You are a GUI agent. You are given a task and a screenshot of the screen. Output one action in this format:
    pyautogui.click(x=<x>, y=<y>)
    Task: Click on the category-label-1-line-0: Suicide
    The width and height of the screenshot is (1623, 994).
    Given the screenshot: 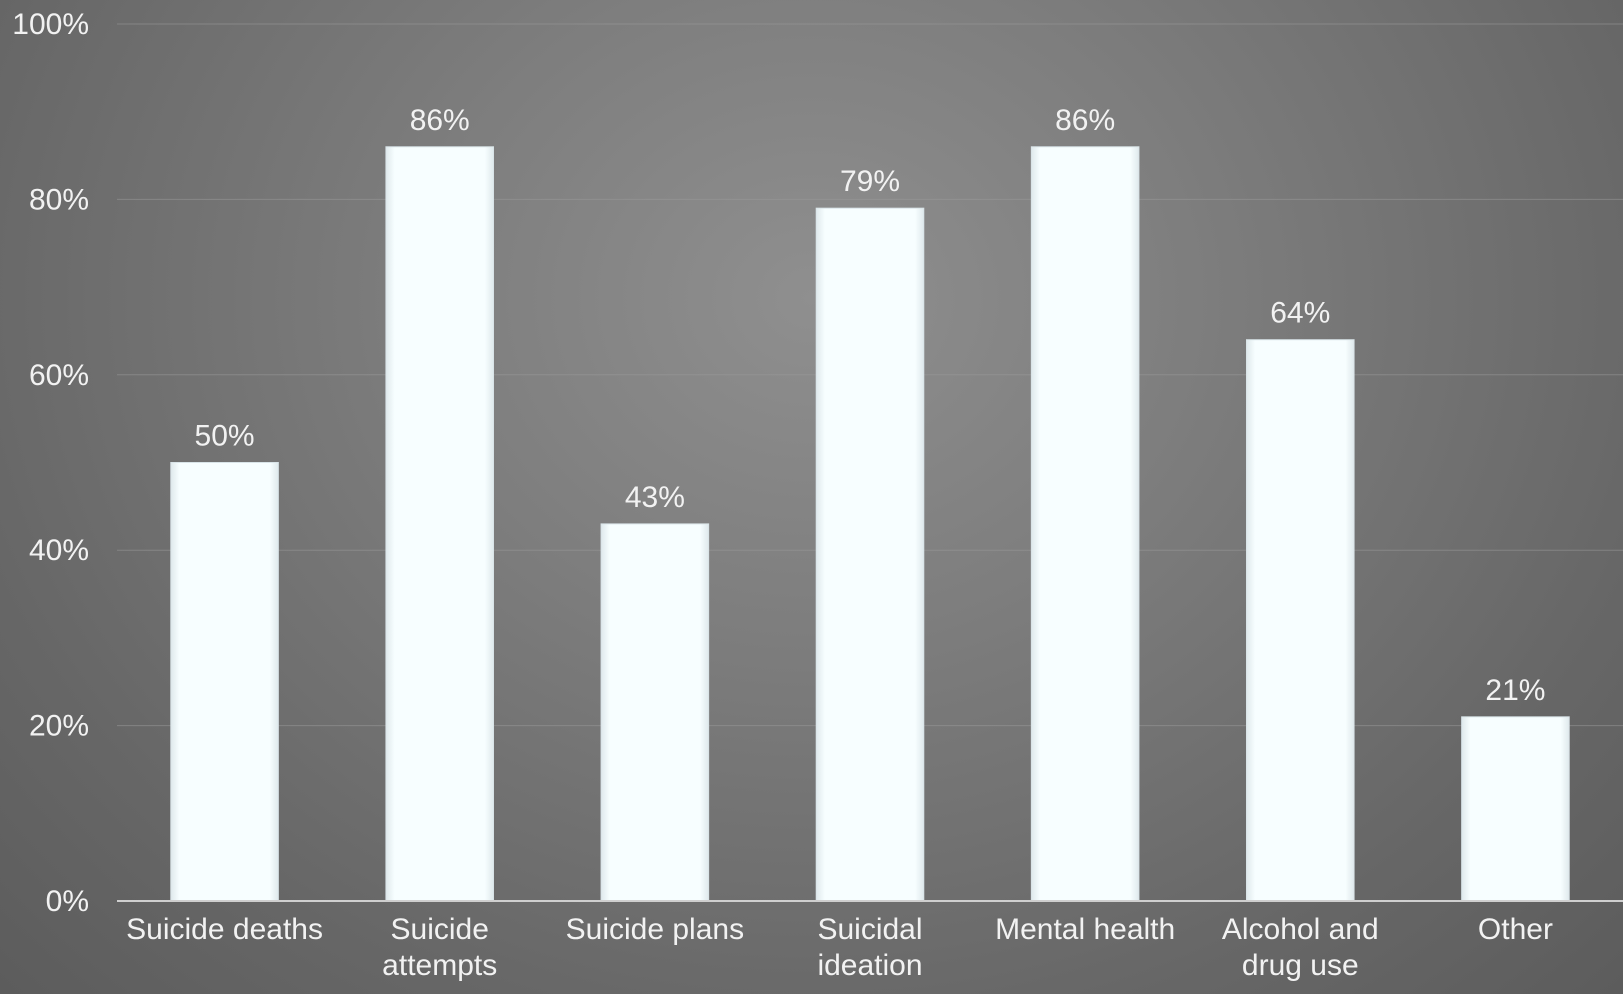 What is the action you would take?
    pyautogui.click(x=440, y=929)
    